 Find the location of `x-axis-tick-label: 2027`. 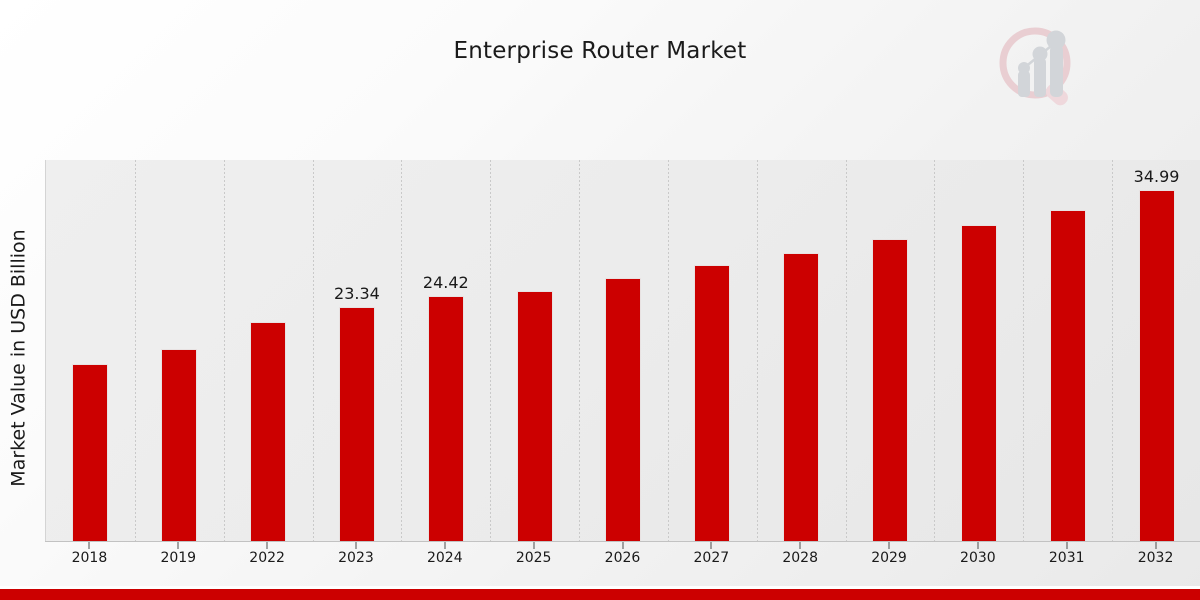

x-axis-tick-label: 2027 is located at coordinates (711, 558).